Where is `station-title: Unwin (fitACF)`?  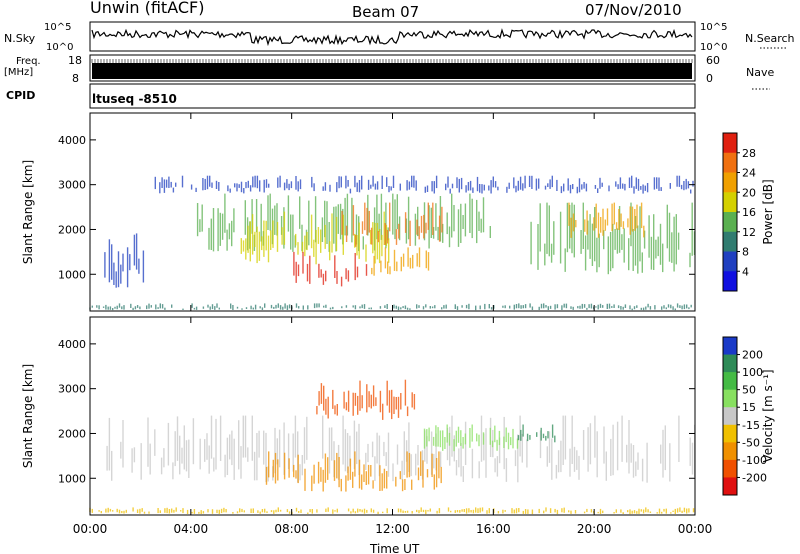 station-title: Unwin (fitACF) is located at coordinates (147, 8).